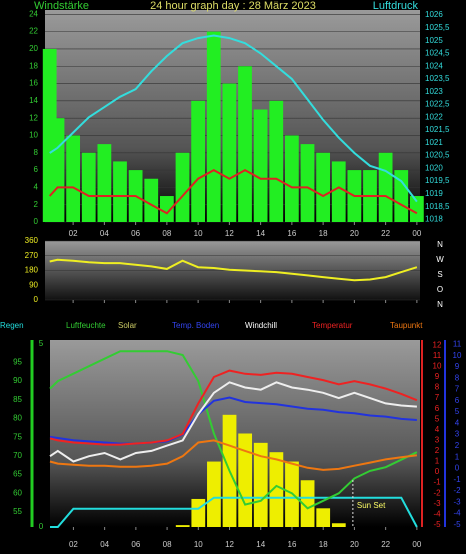 This screenshot has width=466, height=554. I want to click on x-tick-label: 04, so click(104, 544).